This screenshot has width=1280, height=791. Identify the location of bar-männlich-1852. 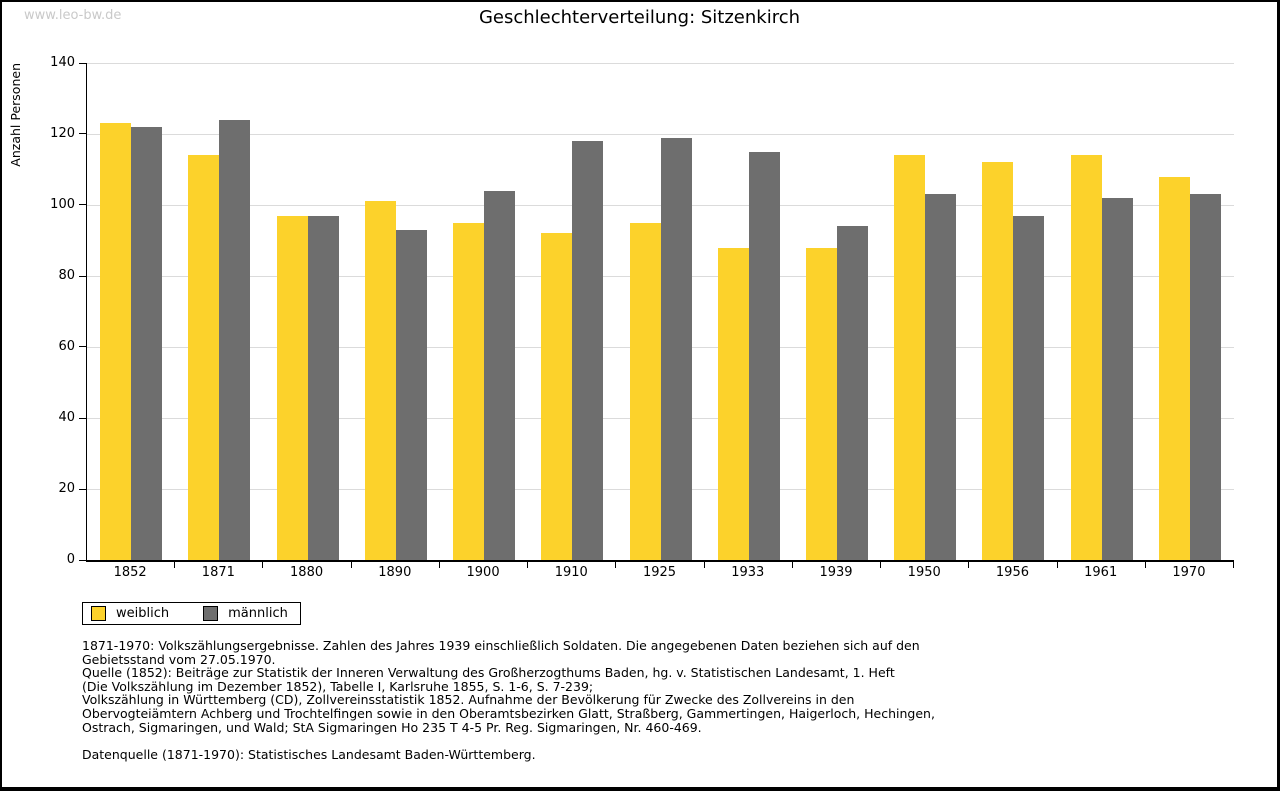
(147, 343).